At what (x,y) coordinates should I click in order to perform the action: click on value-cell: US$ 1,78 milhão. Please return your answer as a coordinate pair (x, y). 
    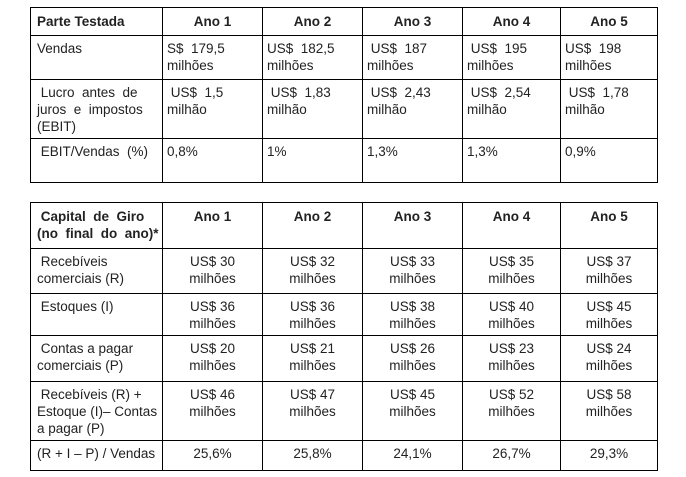
    Looking at the image, I should click on (609, 109).